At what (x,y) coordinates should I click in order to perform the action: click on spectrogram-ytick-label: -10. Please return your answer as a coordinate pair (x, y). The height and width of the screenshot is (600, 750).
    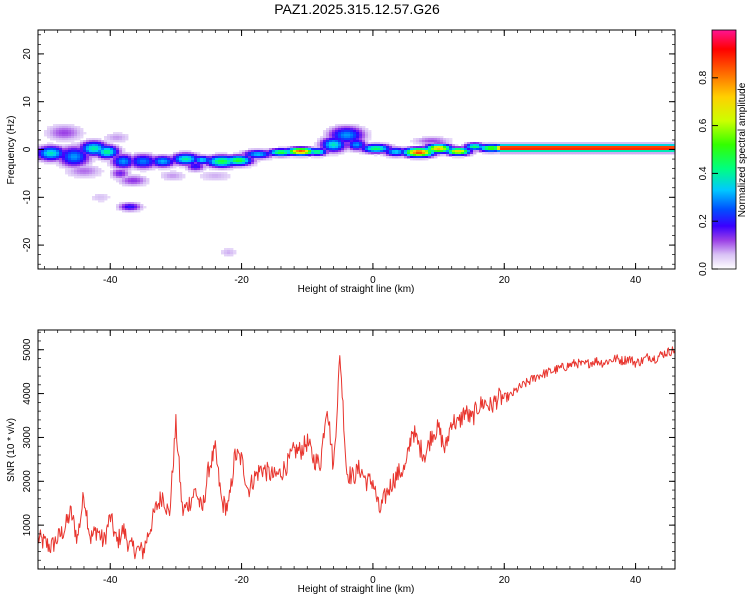
    Looking at the image, I should click on (27, 197).